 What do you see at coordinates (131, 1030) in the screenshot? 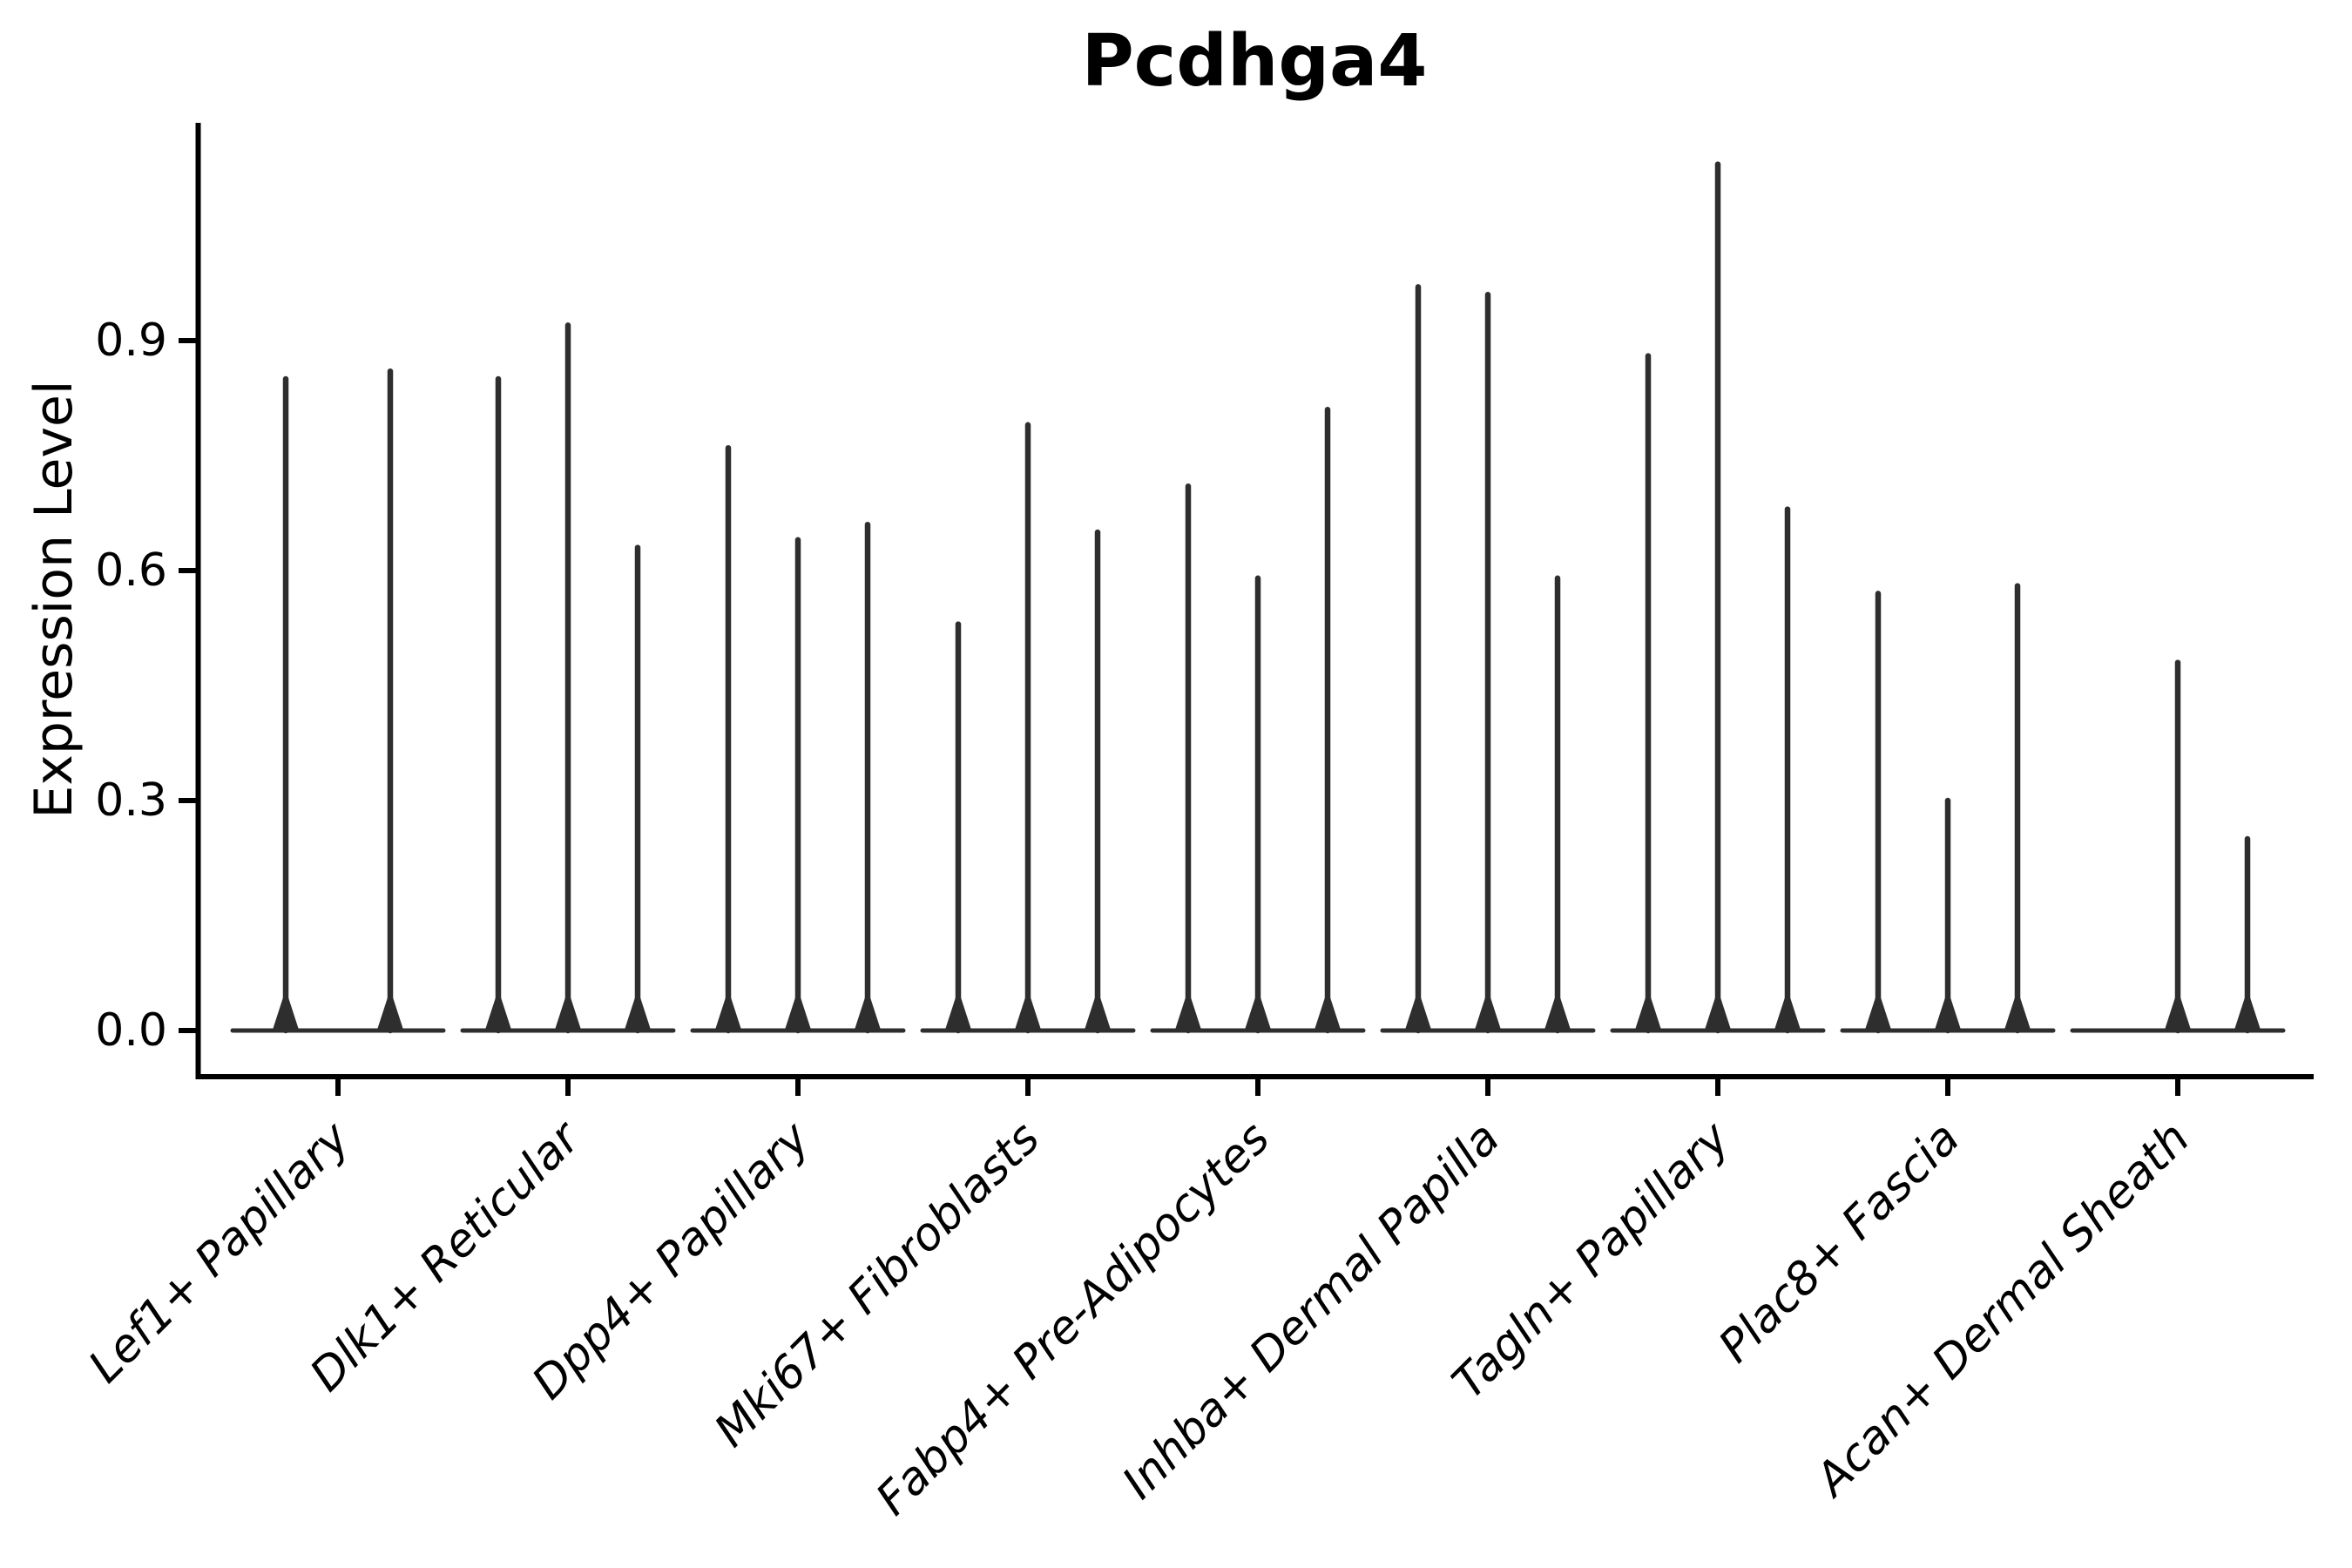
I see `y-tick-label: 0.0` at bounding box center [131, 1030].